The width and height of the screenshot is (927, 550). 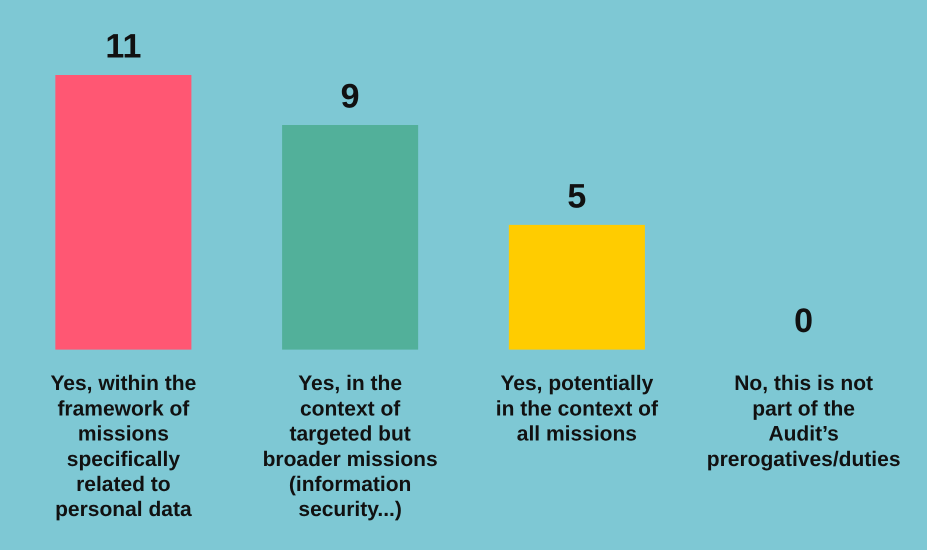 I want to click on x-tick-label: Yes, within the framework of missions specifically related to personal data, so click(x=123, y=447).